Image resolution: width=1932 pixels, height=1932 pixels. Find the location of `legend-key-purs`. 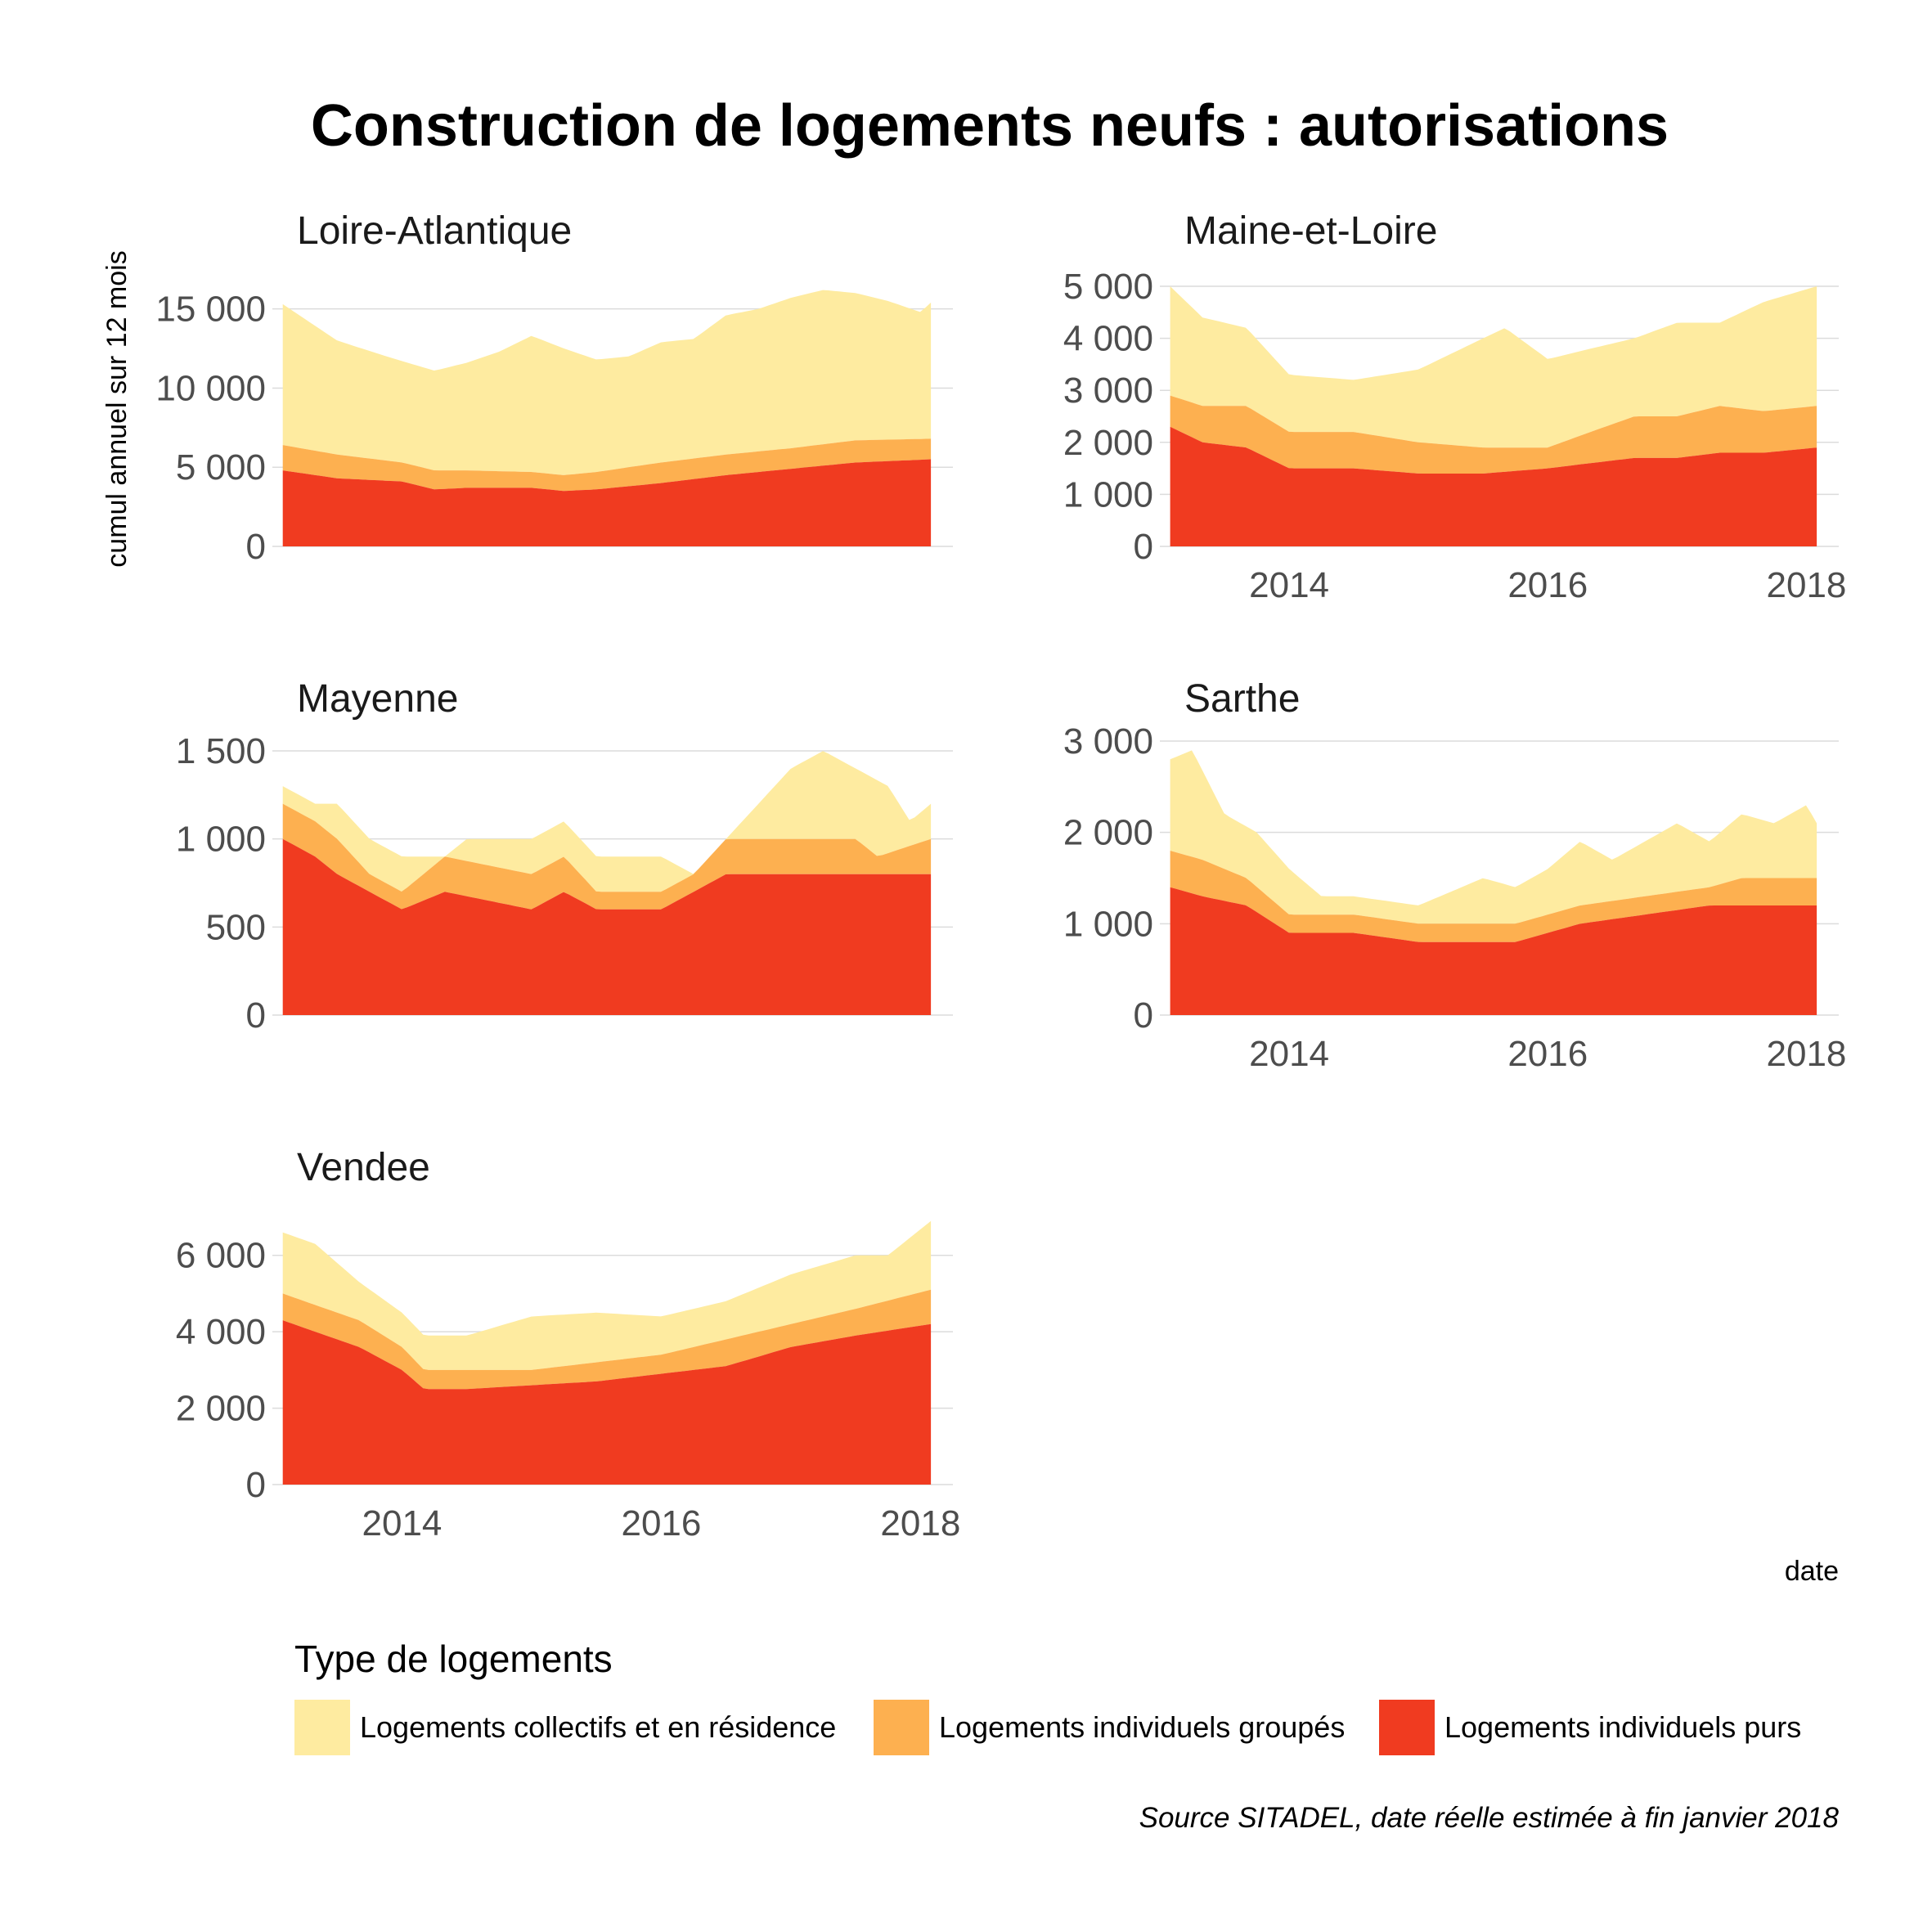

legend-key-purs is located at coordinates (1407, 1728).